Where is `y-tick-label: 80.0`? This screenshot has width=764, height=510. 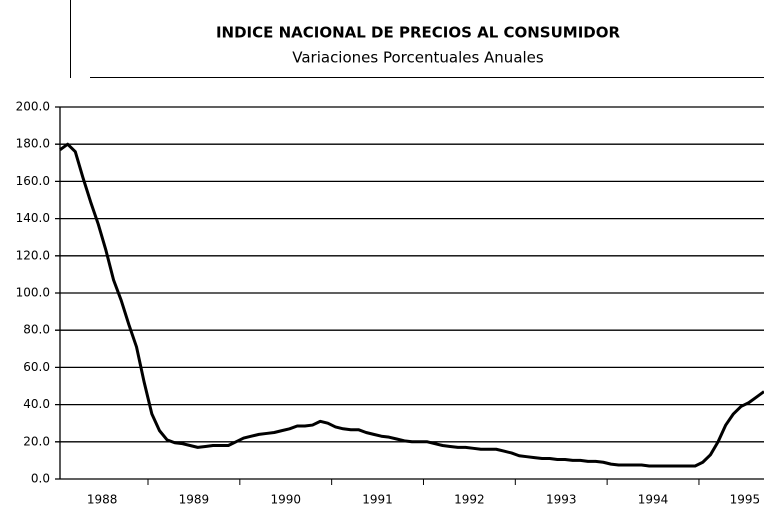 y-tick-label: 80.0 is located at coordinates (36, 330).